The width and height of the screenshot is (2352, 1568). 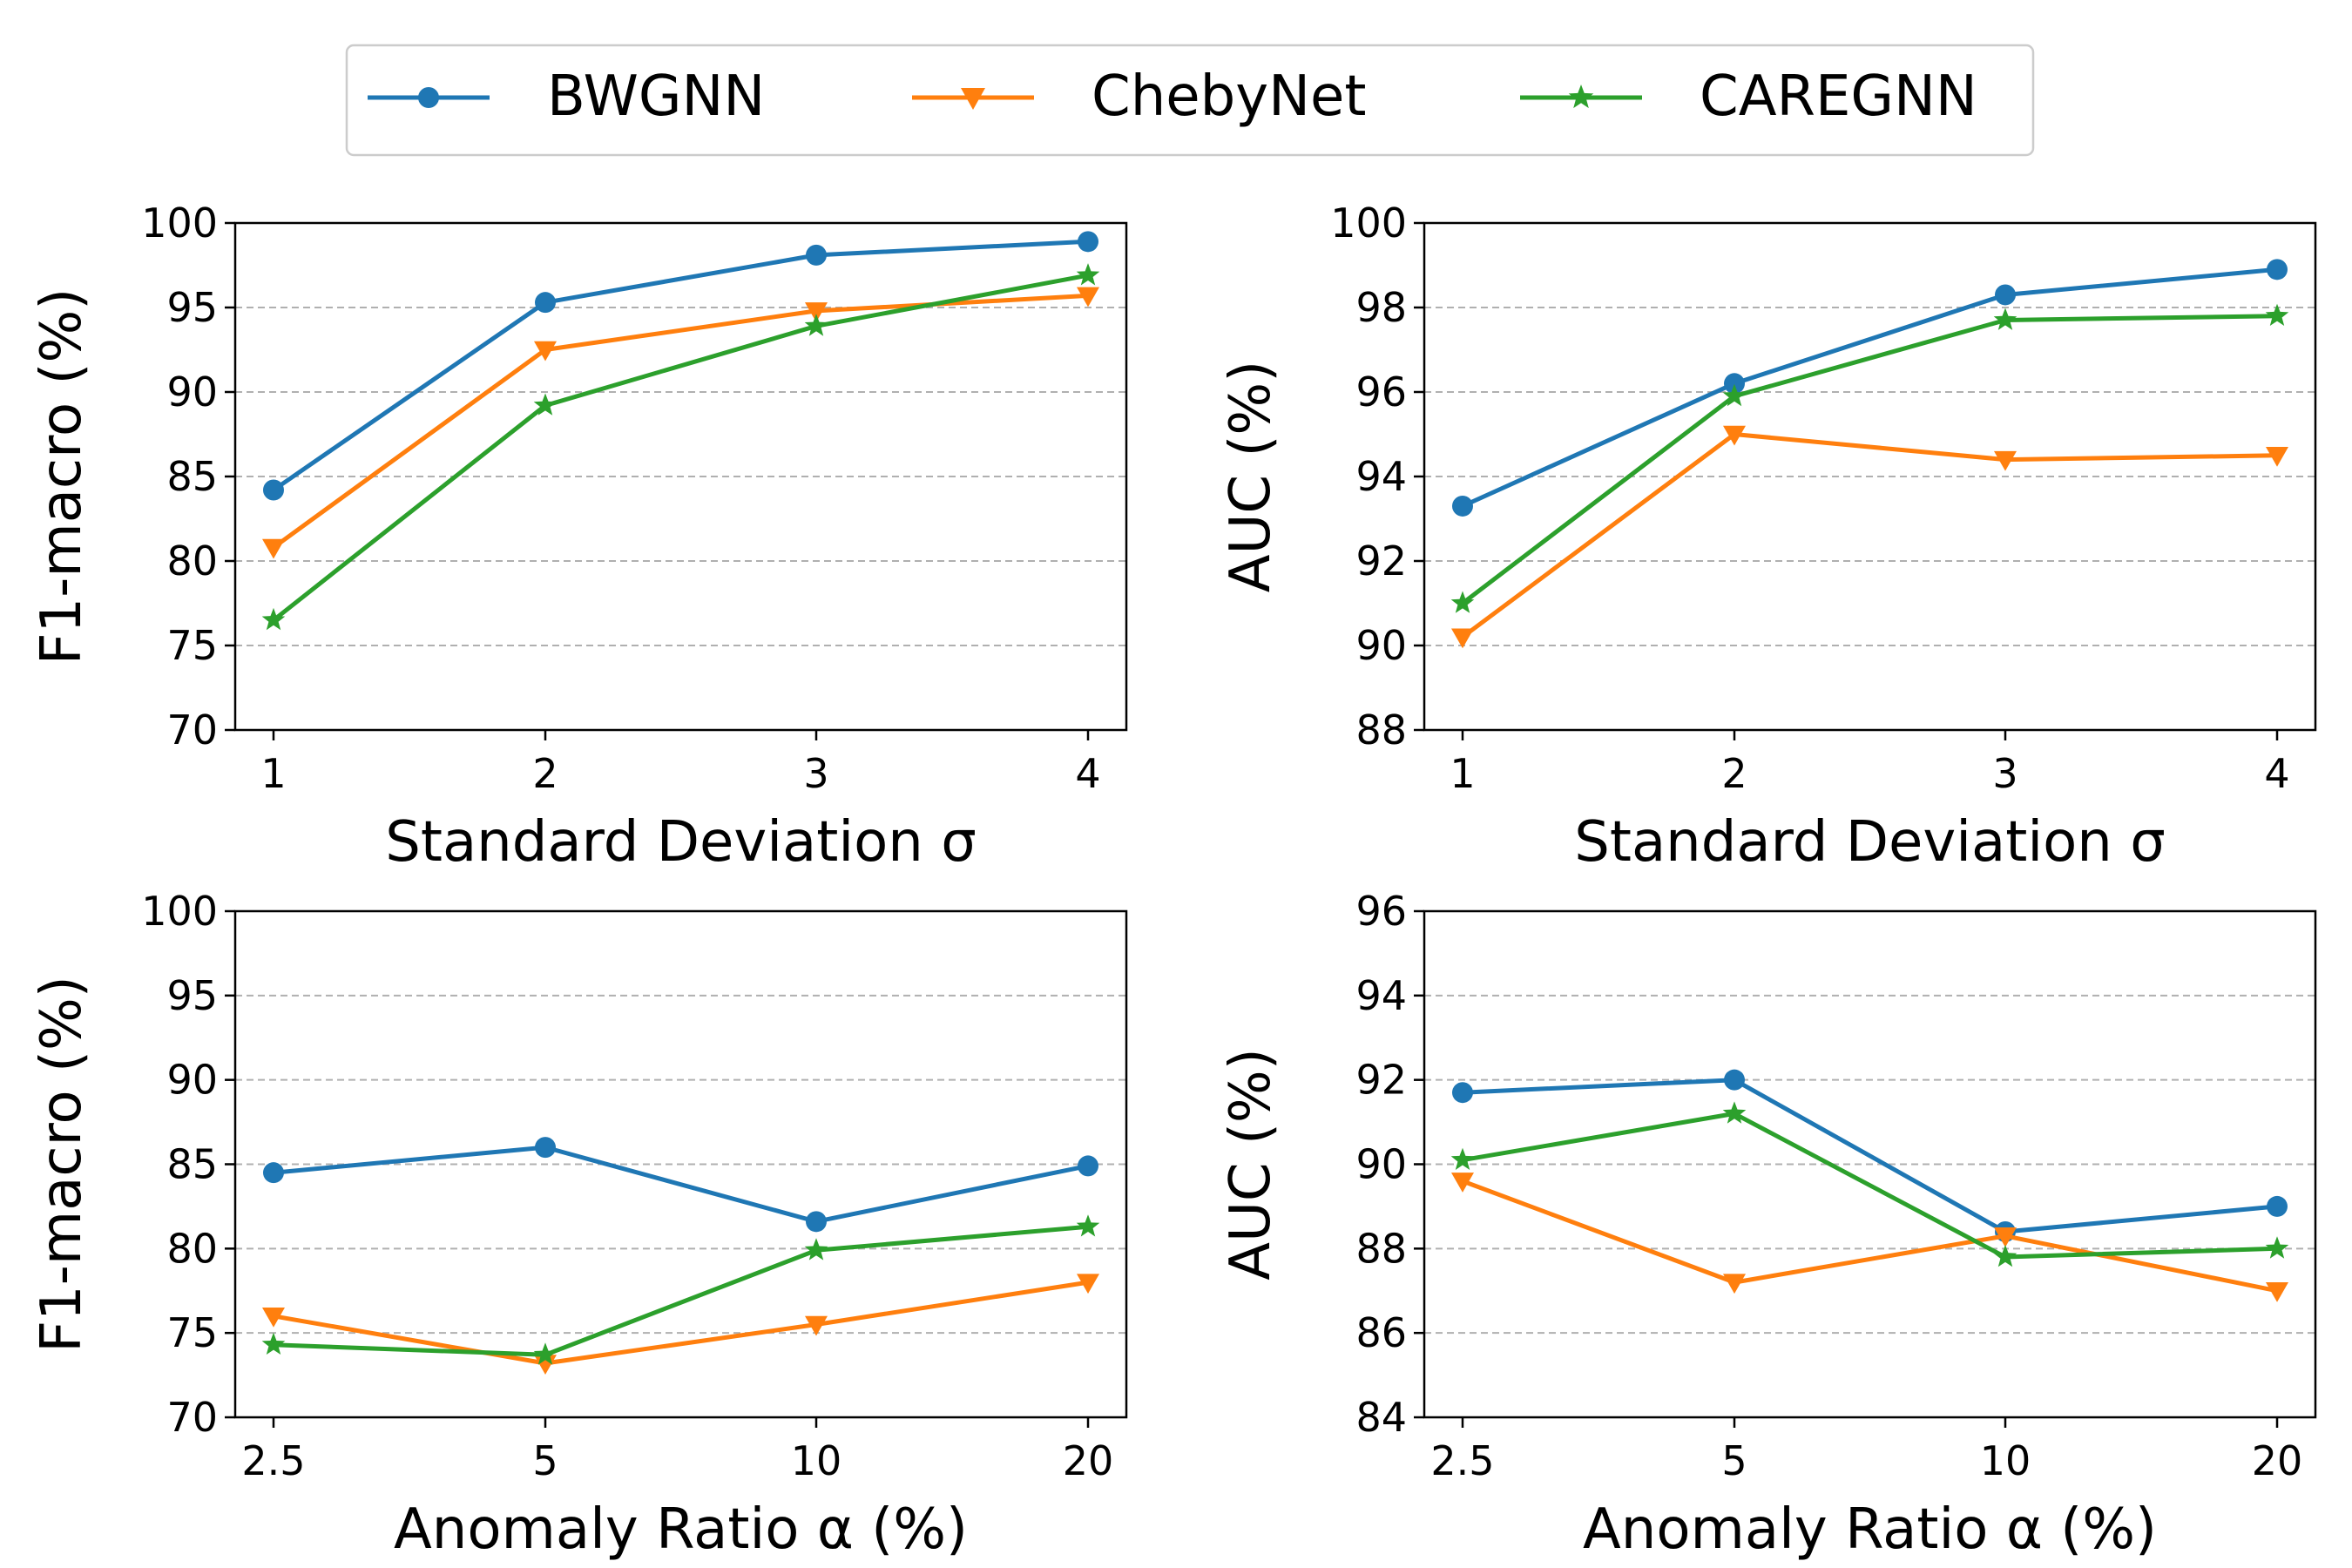 What do you see at coordinates (656, 96) in the screenshot?
I see `legend-label-bwgnn: BWGNN` at bounding box center [656, 96].